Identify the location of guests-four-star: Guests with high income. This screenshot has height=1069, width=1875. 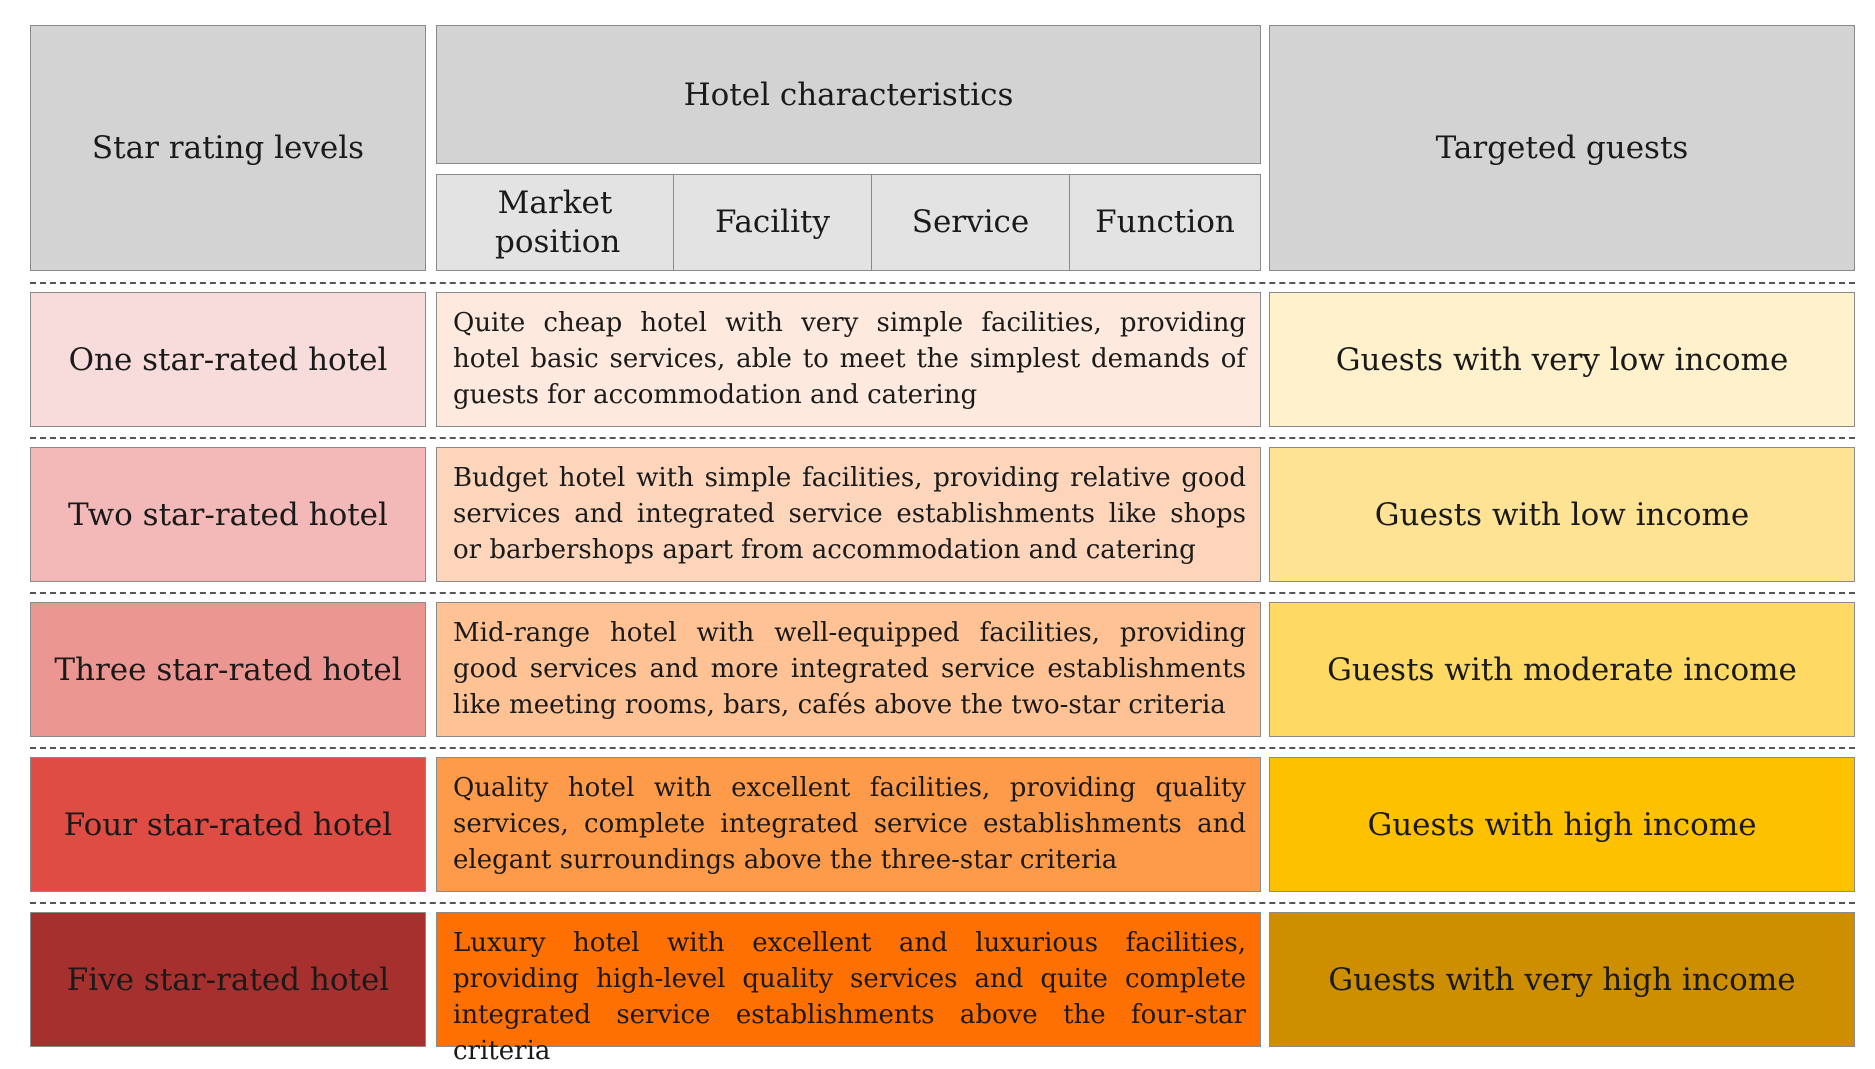
(1562, 824).